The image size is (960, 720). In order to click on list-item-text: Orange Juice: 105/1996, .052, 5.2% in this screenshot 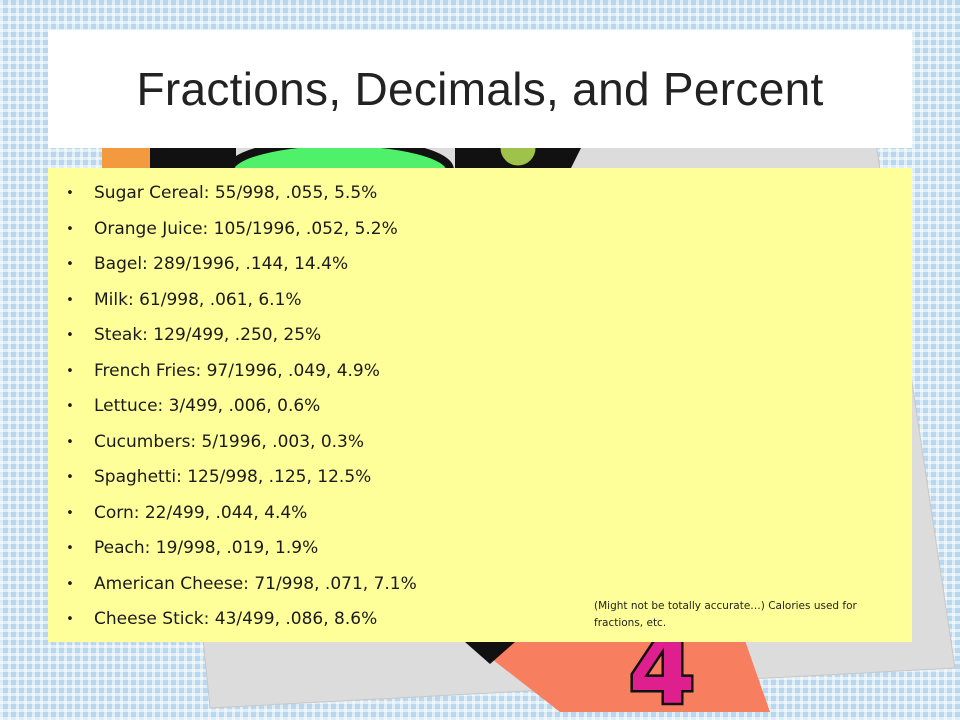, I will do `click(246, 228)`.